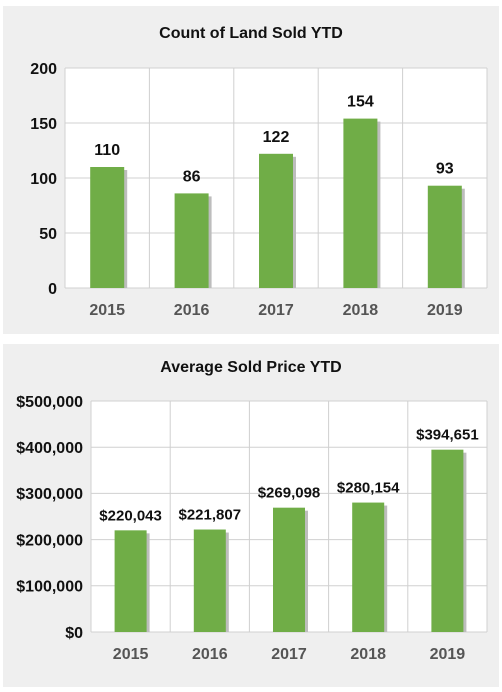  I want to click on data-label: 93, so click(445, 169).